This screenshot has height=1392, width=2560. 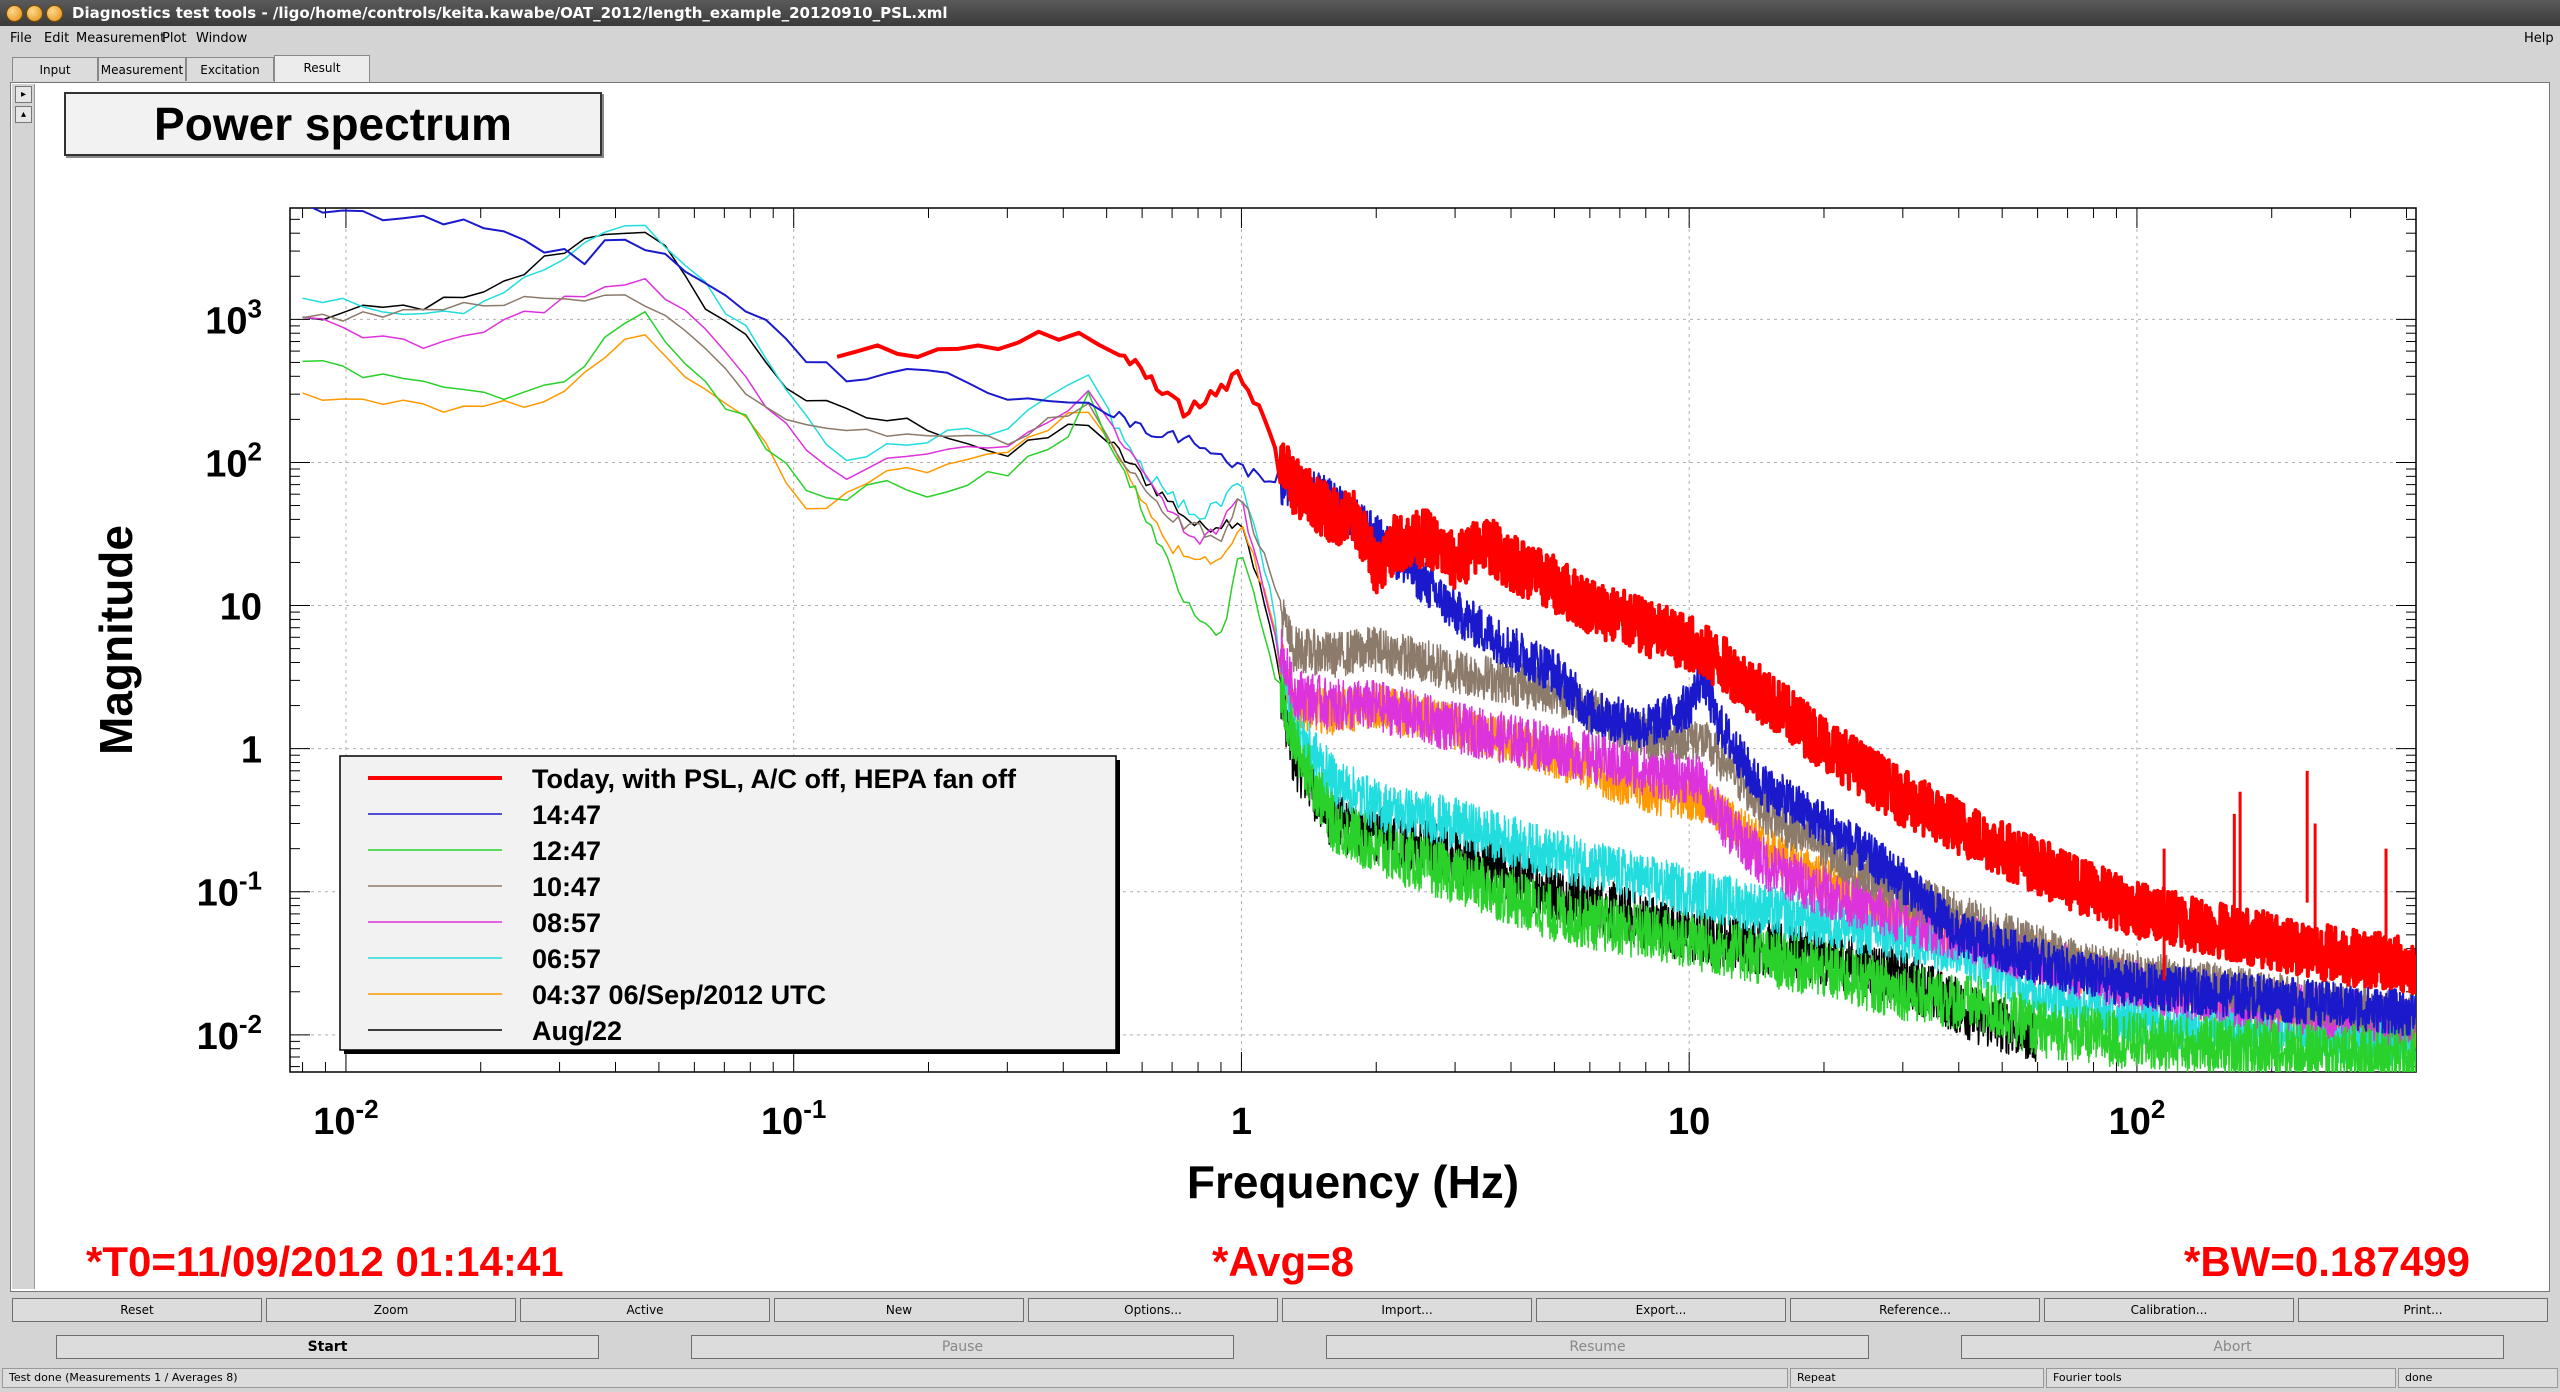 I want to click on status-message: Test done (Measurements 1 / Averages 8), so click(x=895, y=1378).